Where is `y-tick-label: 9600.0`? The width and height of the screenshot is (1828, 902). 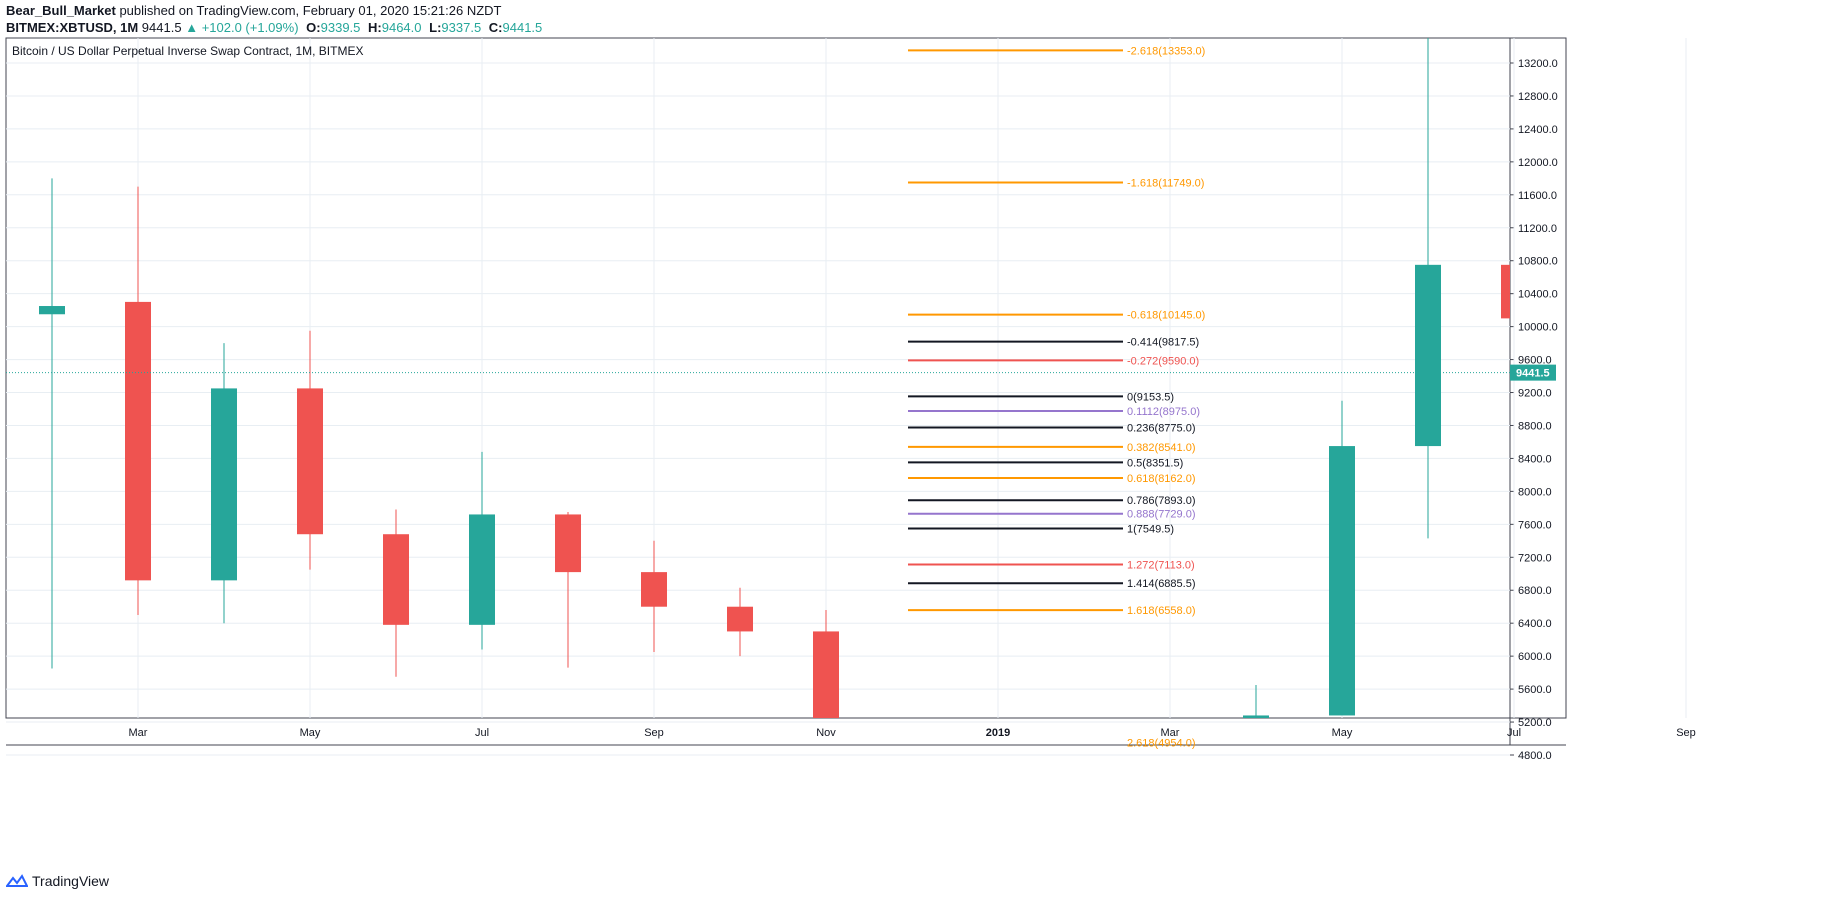 y-tick-label: 9600.0 is located at coordinates (1535, 361).